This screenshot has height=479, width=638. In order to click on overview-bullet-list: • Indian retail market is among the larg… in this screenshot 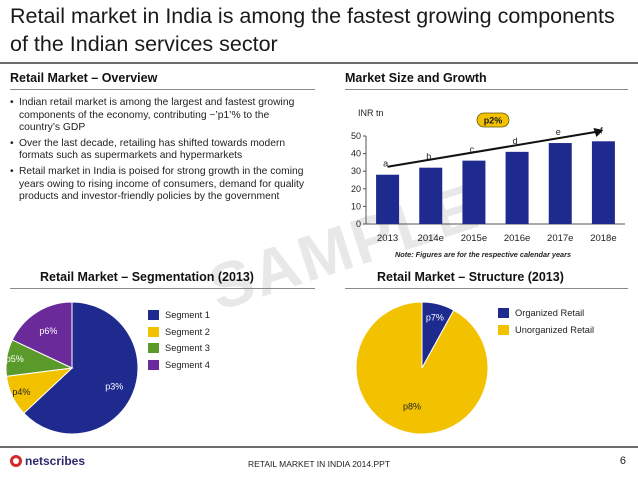, I will do `click(160, 152)`.